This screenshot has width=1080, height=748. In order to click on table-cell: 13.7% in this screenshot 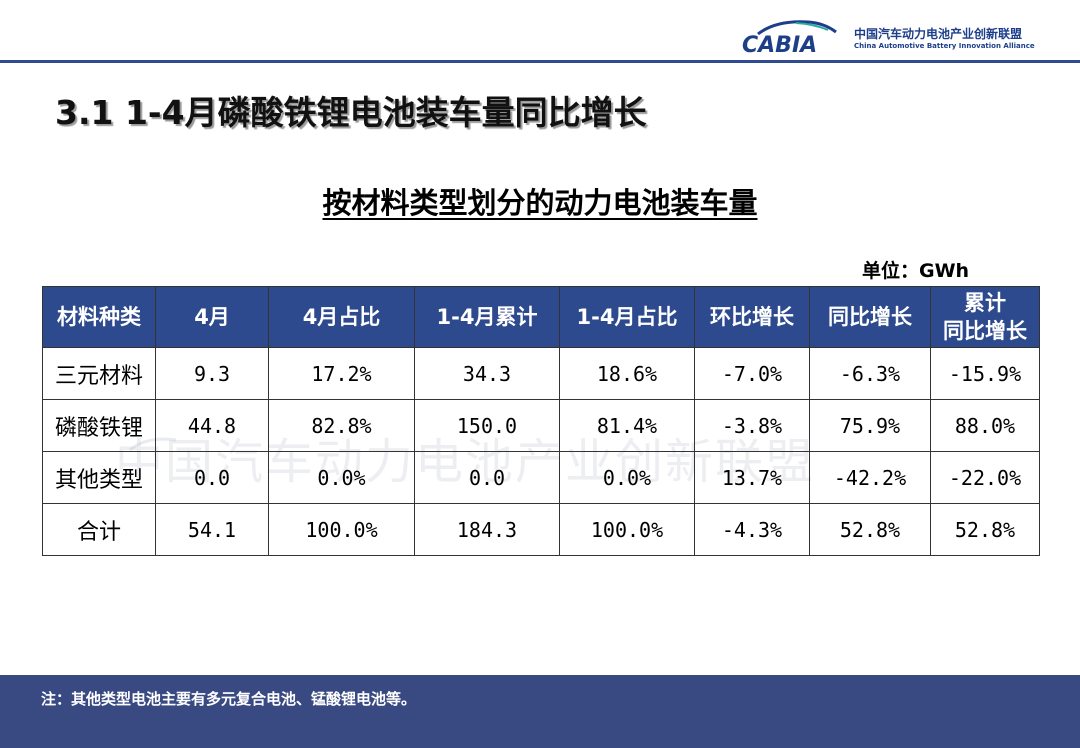, I will do `click(752, 477)`.